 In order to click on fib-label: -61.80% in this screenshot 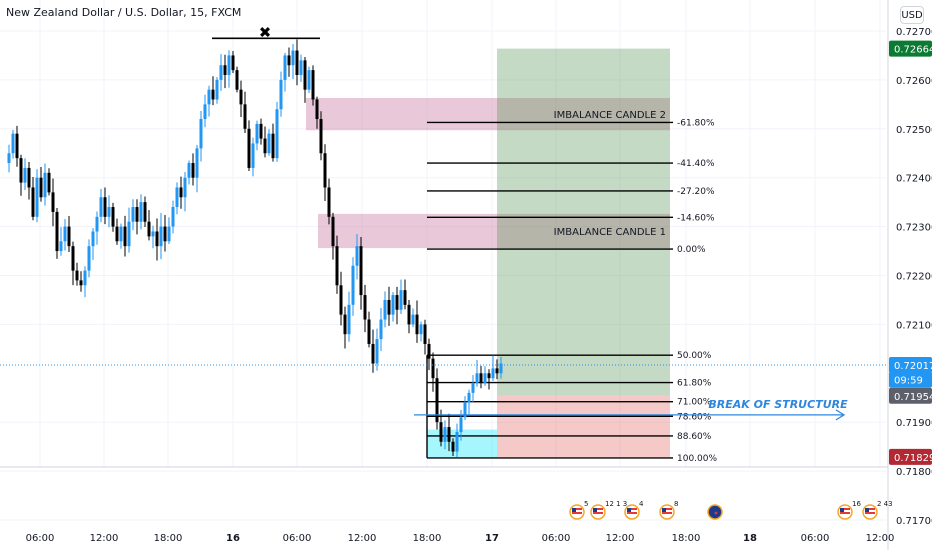, I will do `click(696, 123)`.